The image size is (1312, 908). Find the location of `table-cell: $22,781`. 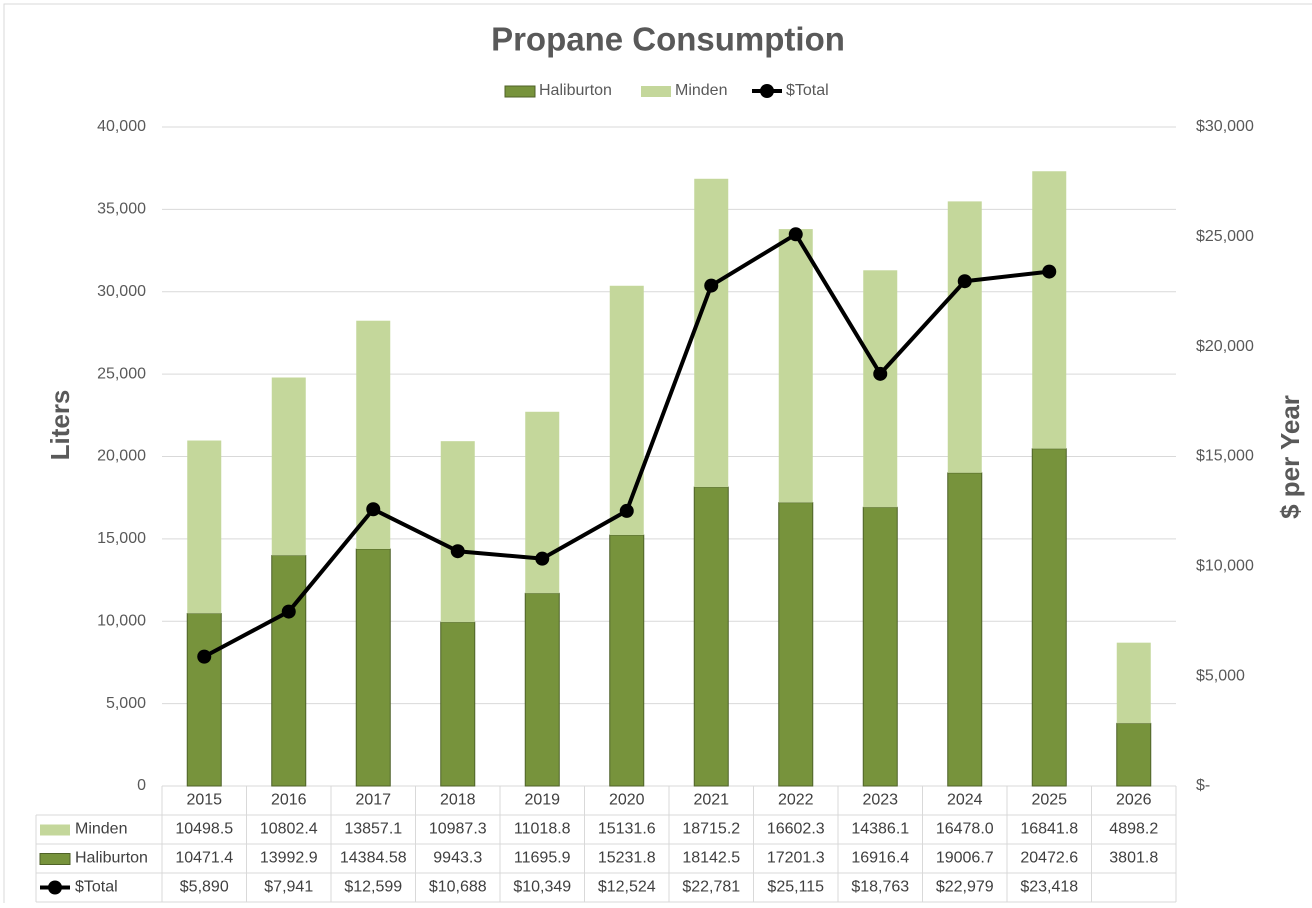

table-cell: $22,781 is located at coordinates (711, 887).